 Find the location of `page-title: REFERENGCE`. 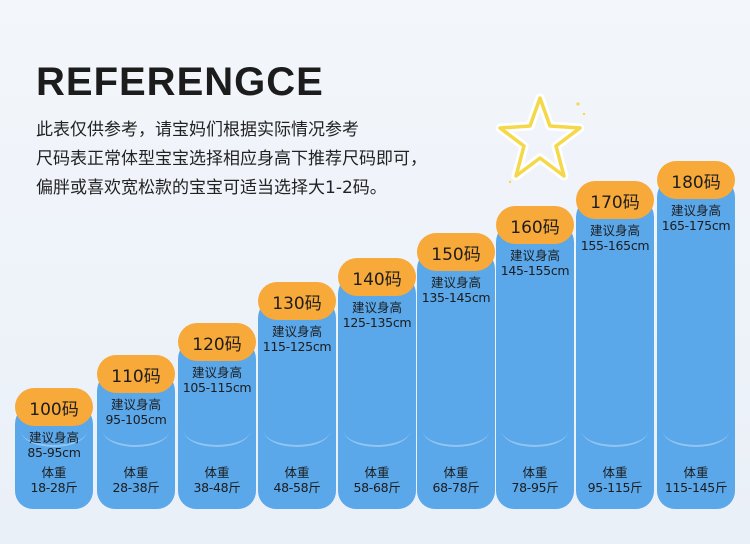

page-title: REFERENGCE is located at coordinates (180, 82).